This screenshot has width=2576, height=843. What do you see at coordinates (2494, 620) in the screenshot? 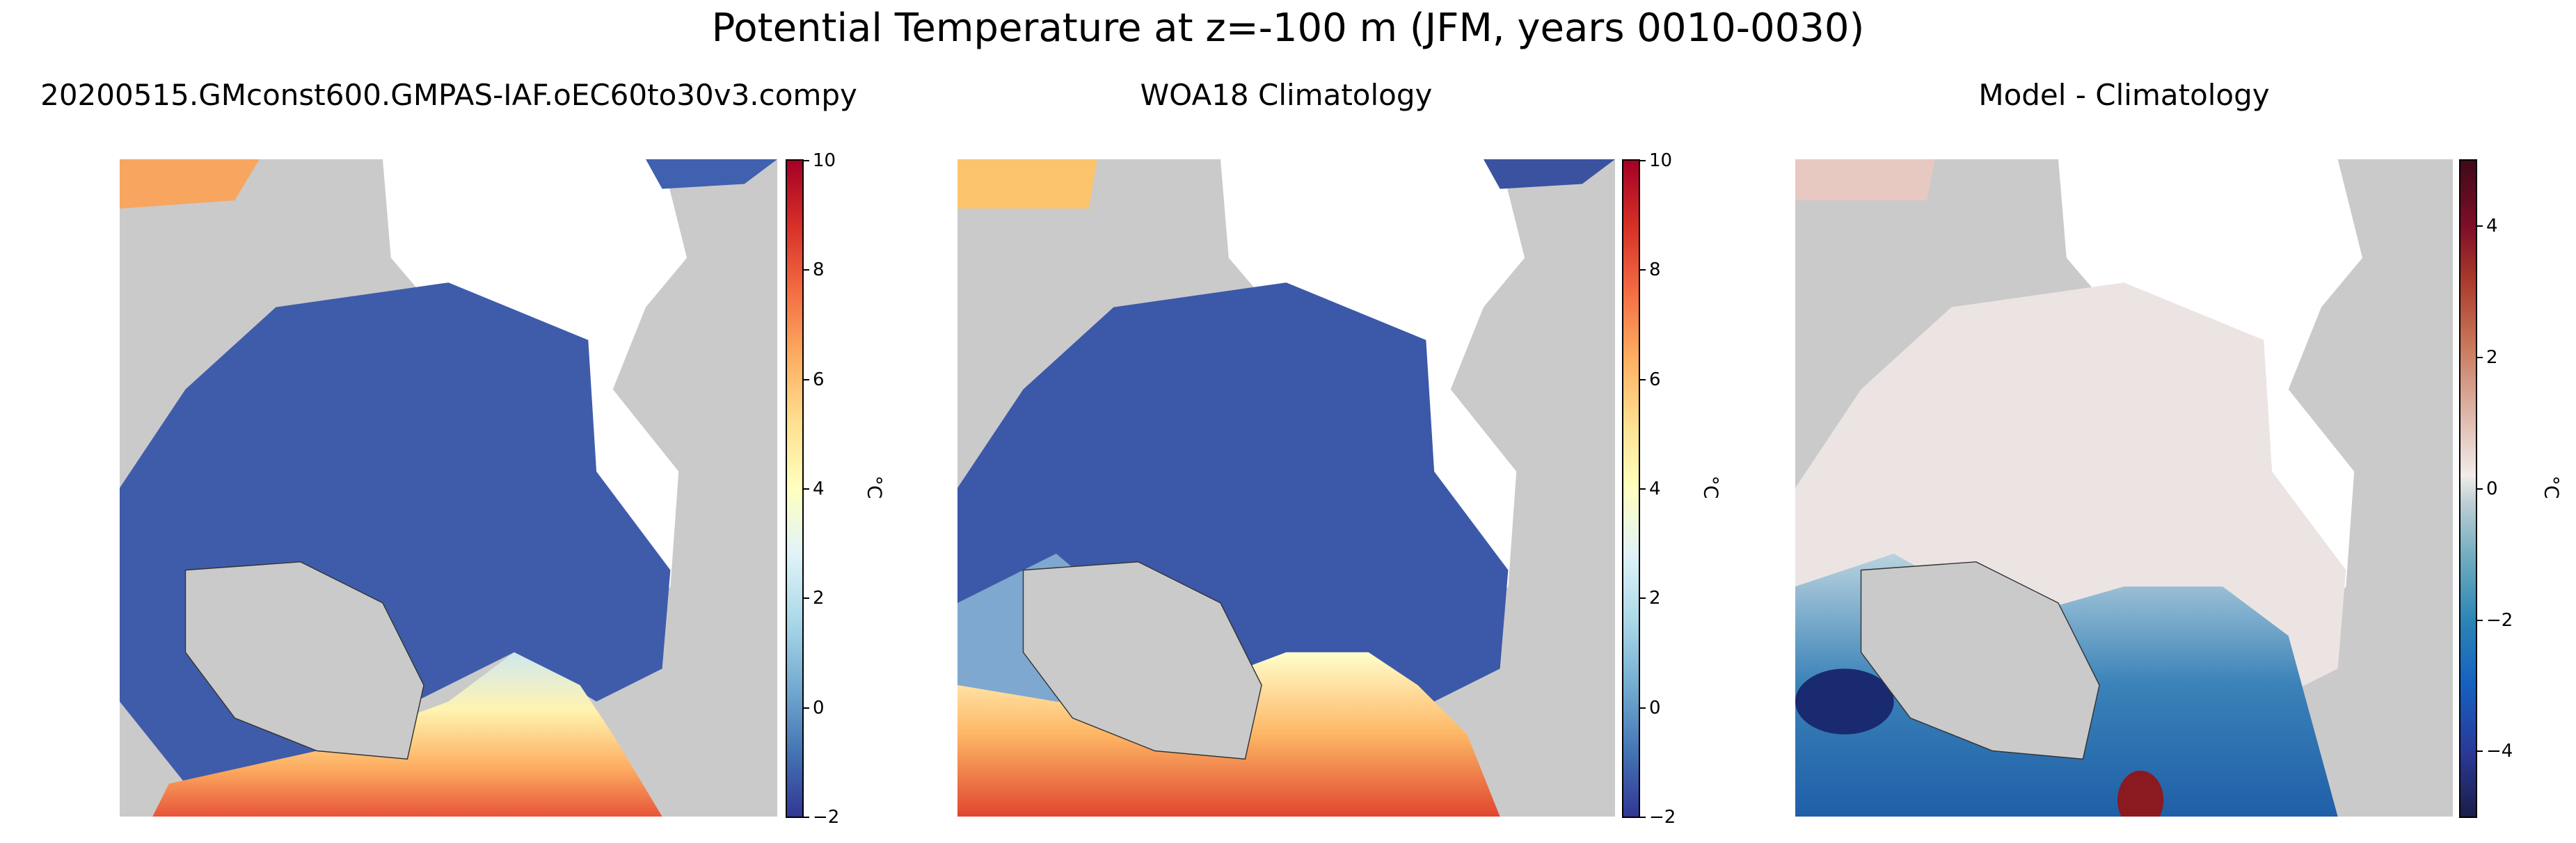
I see `cbar3-tick: −2` at bounding box center [2494, 620].